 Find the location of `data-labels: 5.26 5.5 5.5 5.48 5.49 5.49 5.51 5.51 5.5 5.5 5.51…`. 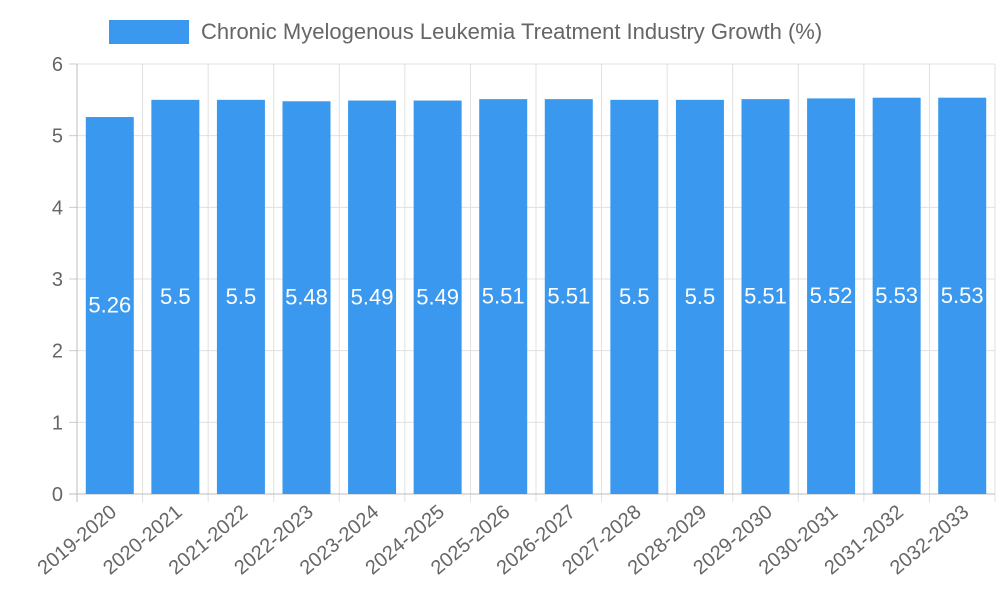

data-labels: 5.26 5.5 5.5 5.48 5.49 5.49 5.51 5.51 5.5 5.5 5.51… is located at coordinates (535, 300).